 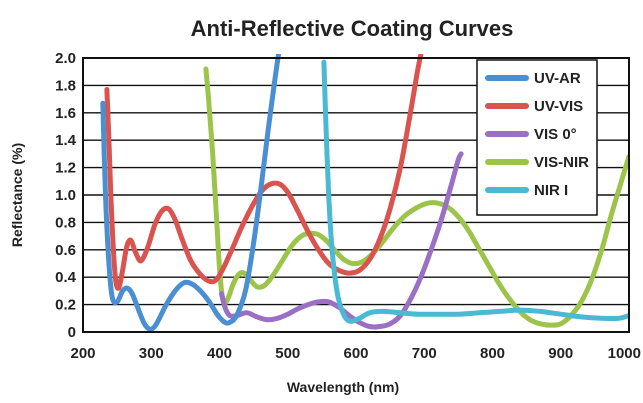 What do you see at coordinates (65, 58) in the screenshot?
I see `y-tick-label: 2.0` at bounding box center [65, 58].